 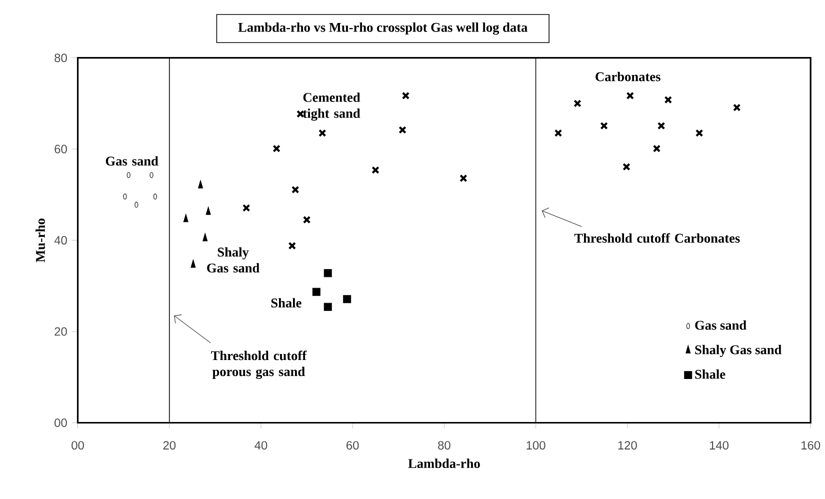 What do you see at coordinates (60, 332) in the screenshot?
I see `y-tick-label: 20` at bounding box center [60, 332].